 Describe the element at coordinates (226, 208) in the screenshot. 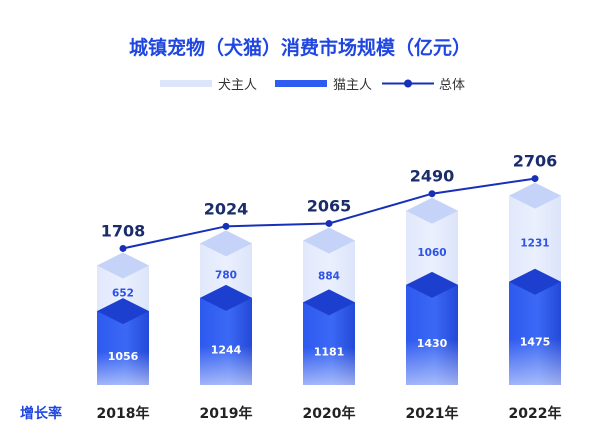

I see `total-label-1: 2024` at that location.